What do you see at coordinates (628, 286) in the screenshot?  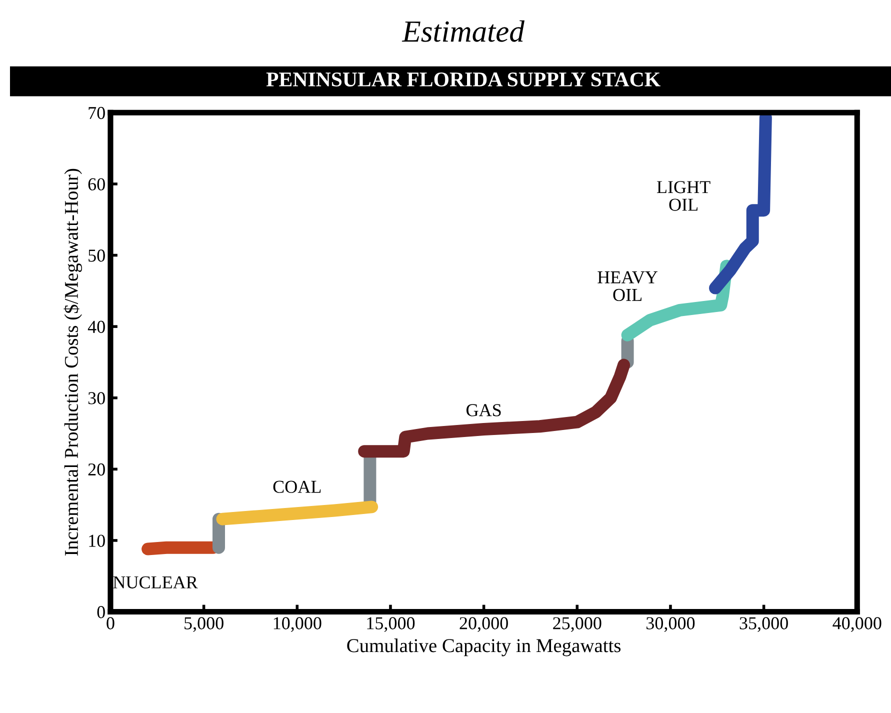 I see `series-label: HEAVY OIL` at bounding box center [628, 286].